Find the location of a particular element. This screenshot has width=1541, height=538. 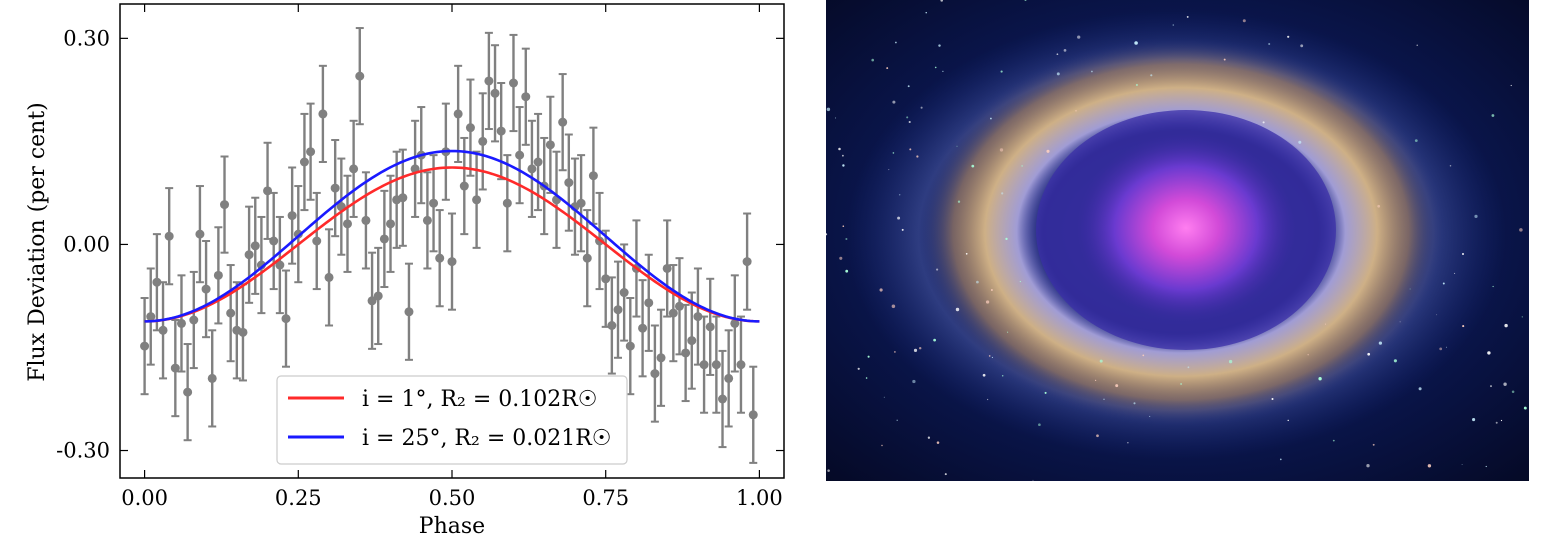

y-axis-label: Flux Deviation (per cent) is located at coordinates (37, 242).